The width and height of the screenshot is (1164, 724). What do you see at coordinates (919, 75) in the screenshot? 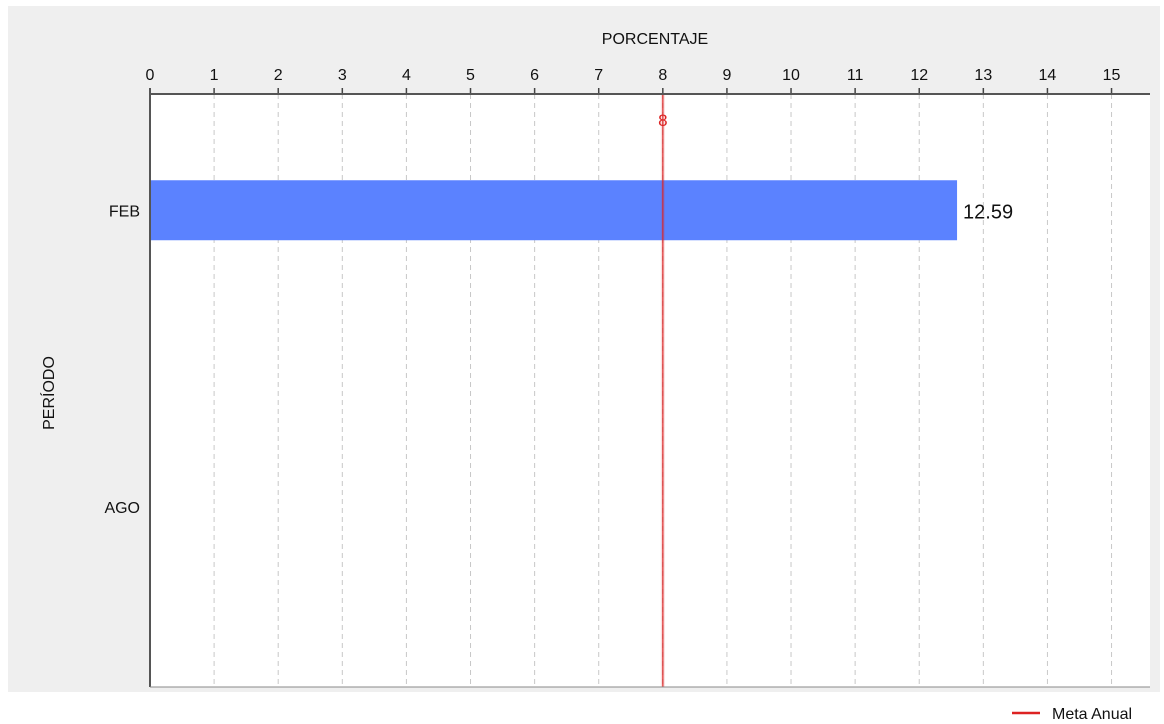
I see `x-tick-label-12: 12` at bounding box center [919, 75].